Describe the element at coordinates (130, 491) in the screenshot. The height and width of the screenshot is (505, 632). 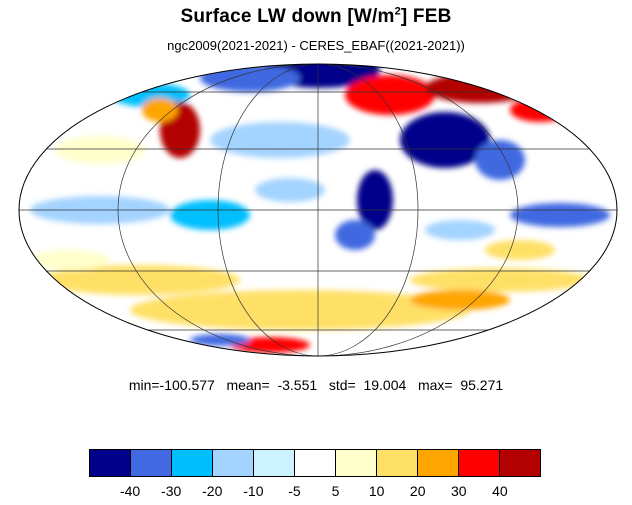
I see `colorbar-tick-label: -40` at that location.